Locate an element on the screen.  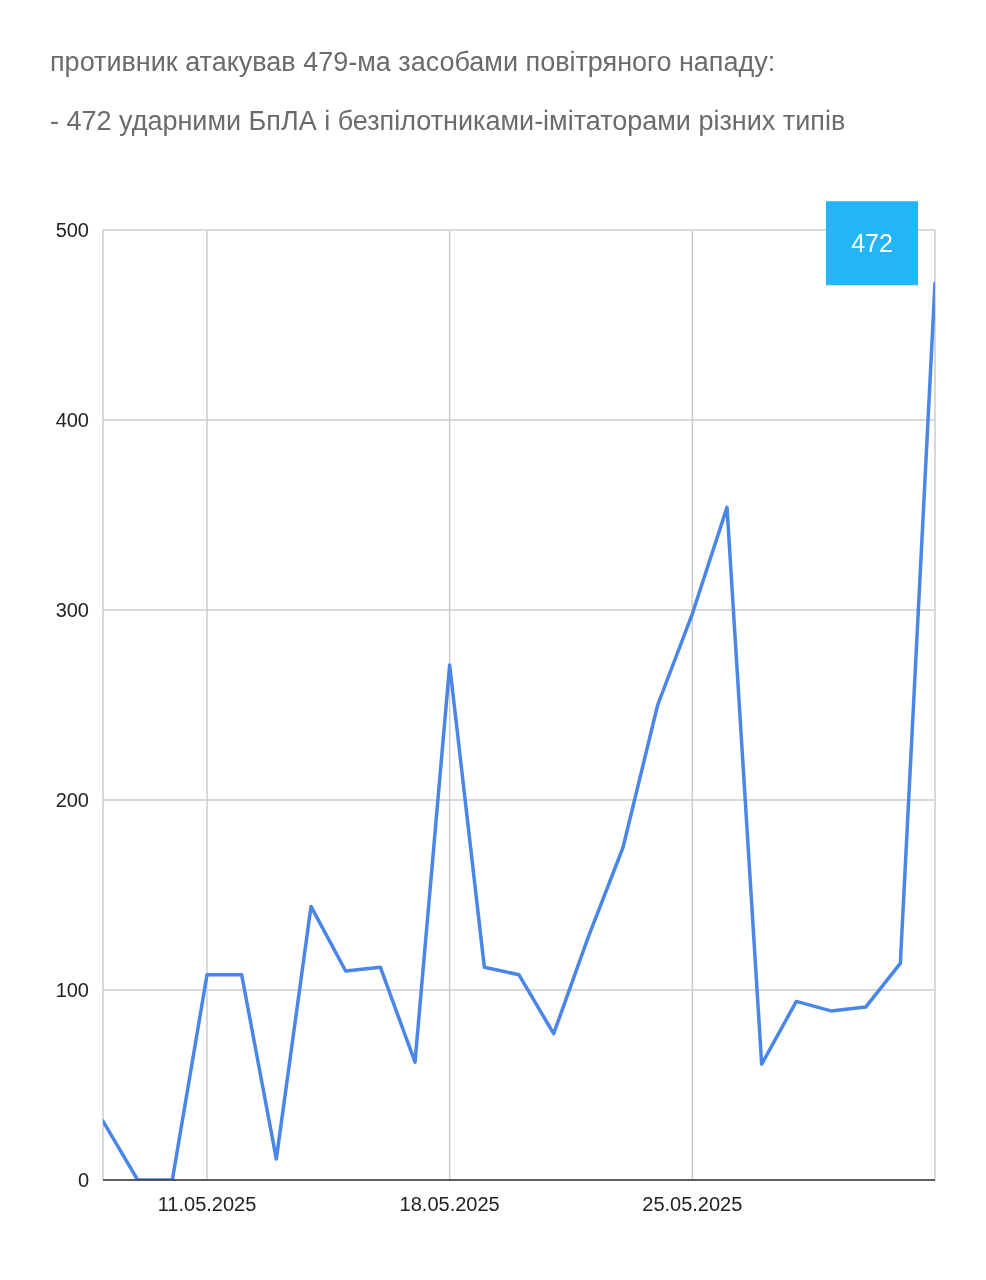
x-tick-label: 25.05.2025 is located at coordinates (692, 1204).